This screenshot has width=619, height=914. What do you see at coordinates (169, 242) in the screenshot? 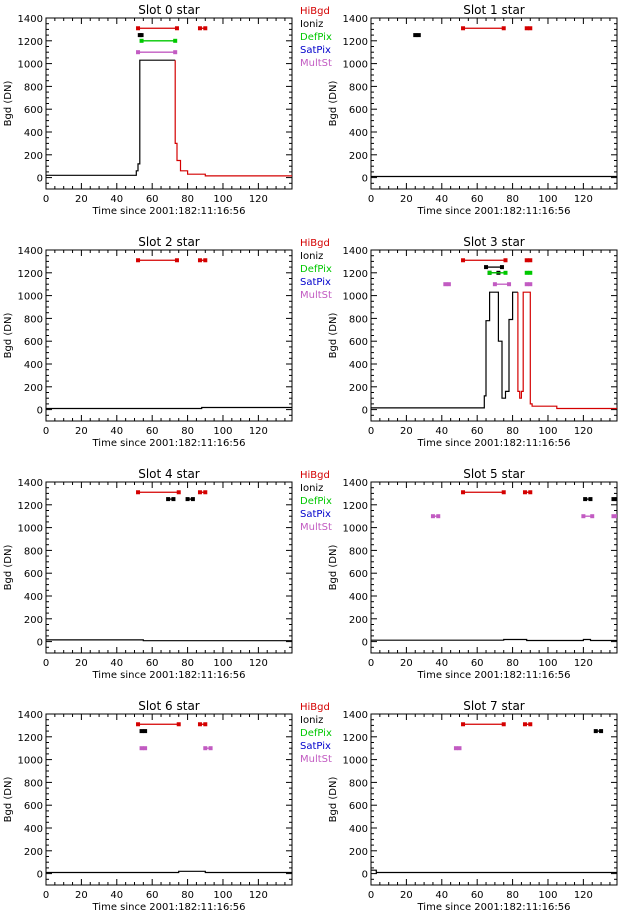
I see `chart-title: Slot 2 star` at bounding box center [169, 242].